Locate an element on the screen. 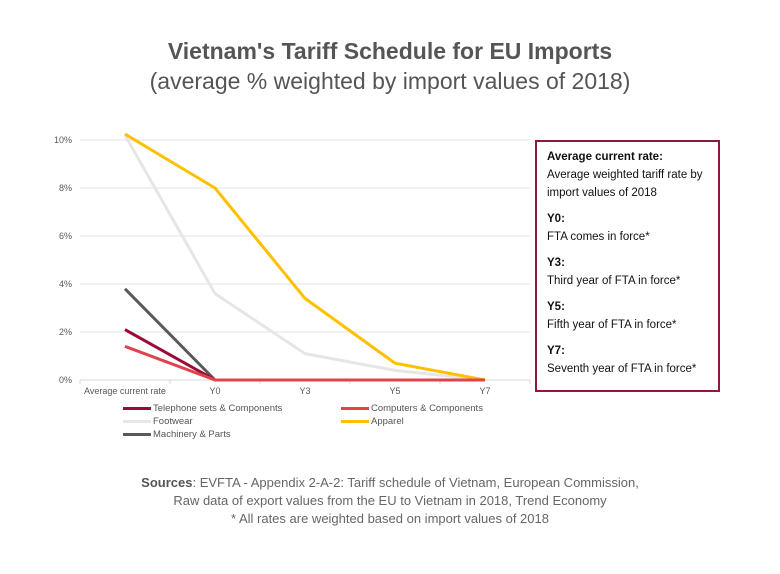 Image resolution: width=780 pixels, height=574 pixels. y-tick-label: 6% is located at coordinates (65, 236).